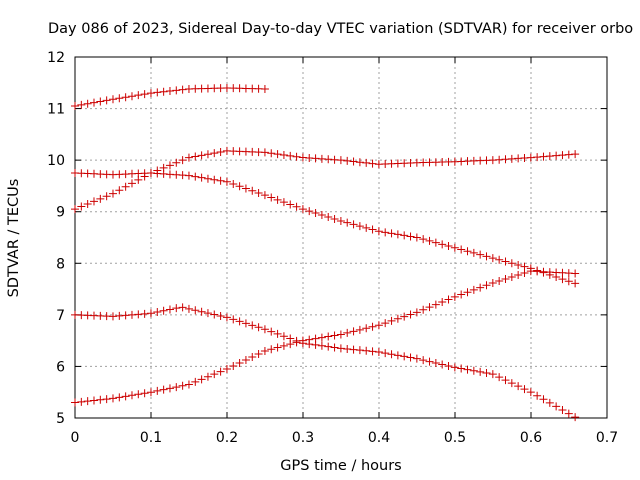 Image resolution: width=640 pixels, height=480 pixels. What do you see at coordinates (75, 438) in the screenshot?
I see `x-tick-label: 0` at bounding box center [75, 438].